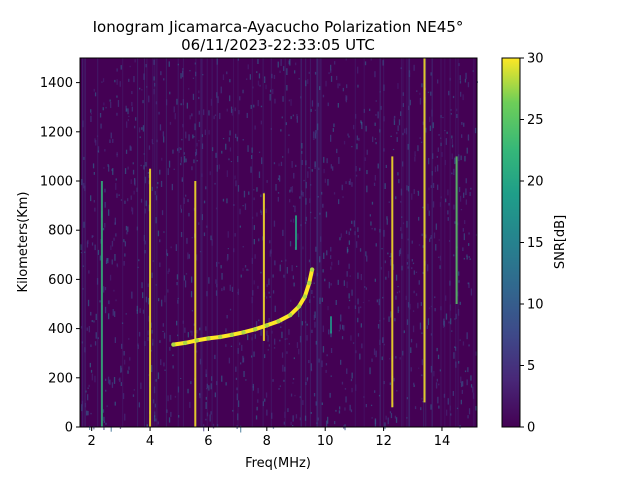 This screenshot has width=640, height=480. I want to click on colorbar-tick-label: 0, so click(531, 428).